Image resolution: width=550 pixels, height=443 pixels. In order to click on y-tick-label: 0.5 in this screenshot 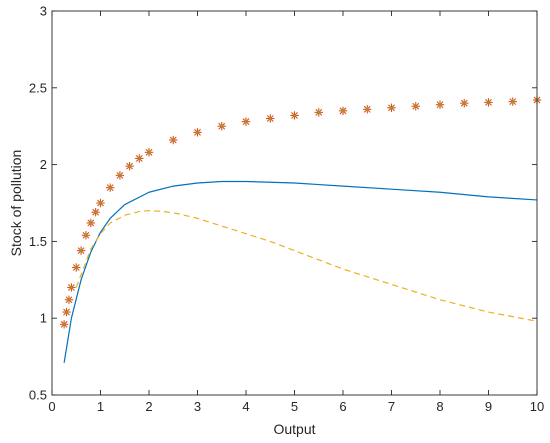, I will do `click(38, 395)`.